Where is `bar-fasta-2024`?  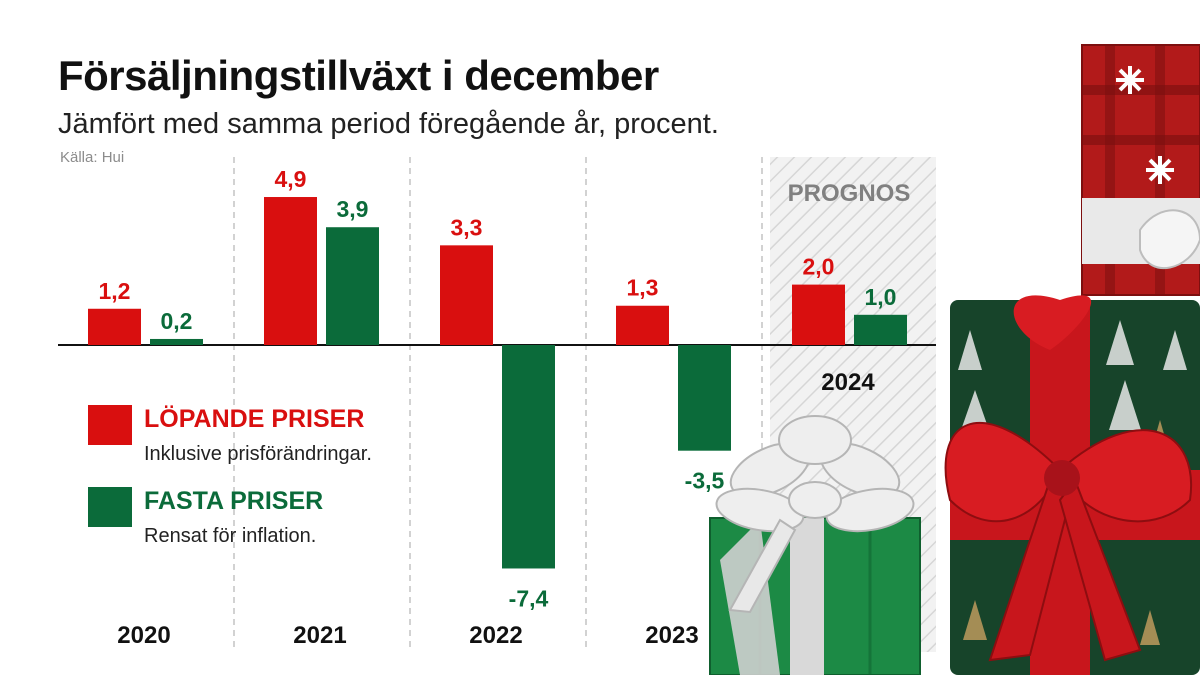
bar-fasta-2024 is located at coordinates (880, 329).